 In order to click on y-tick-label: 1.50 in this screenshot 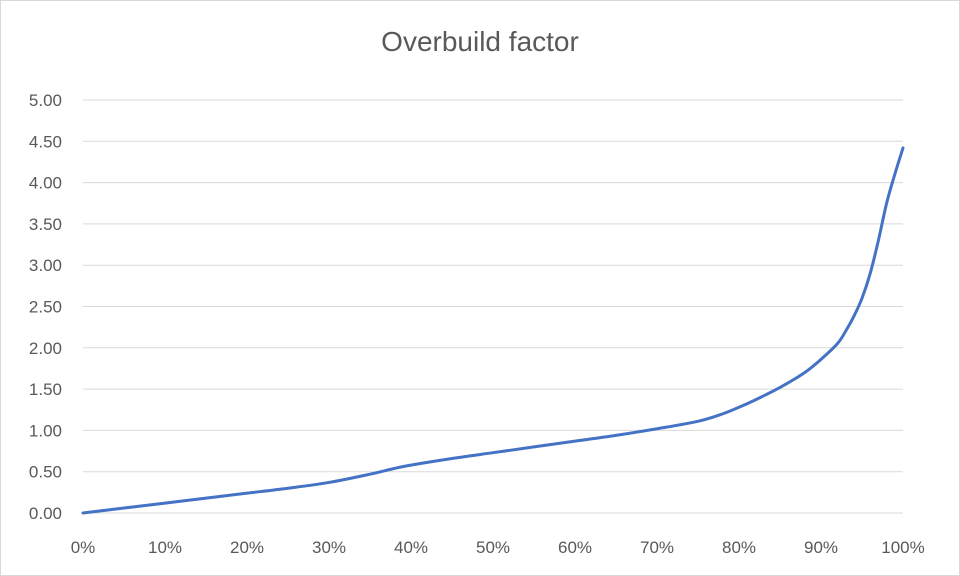, I will do `click(45, 389)`.